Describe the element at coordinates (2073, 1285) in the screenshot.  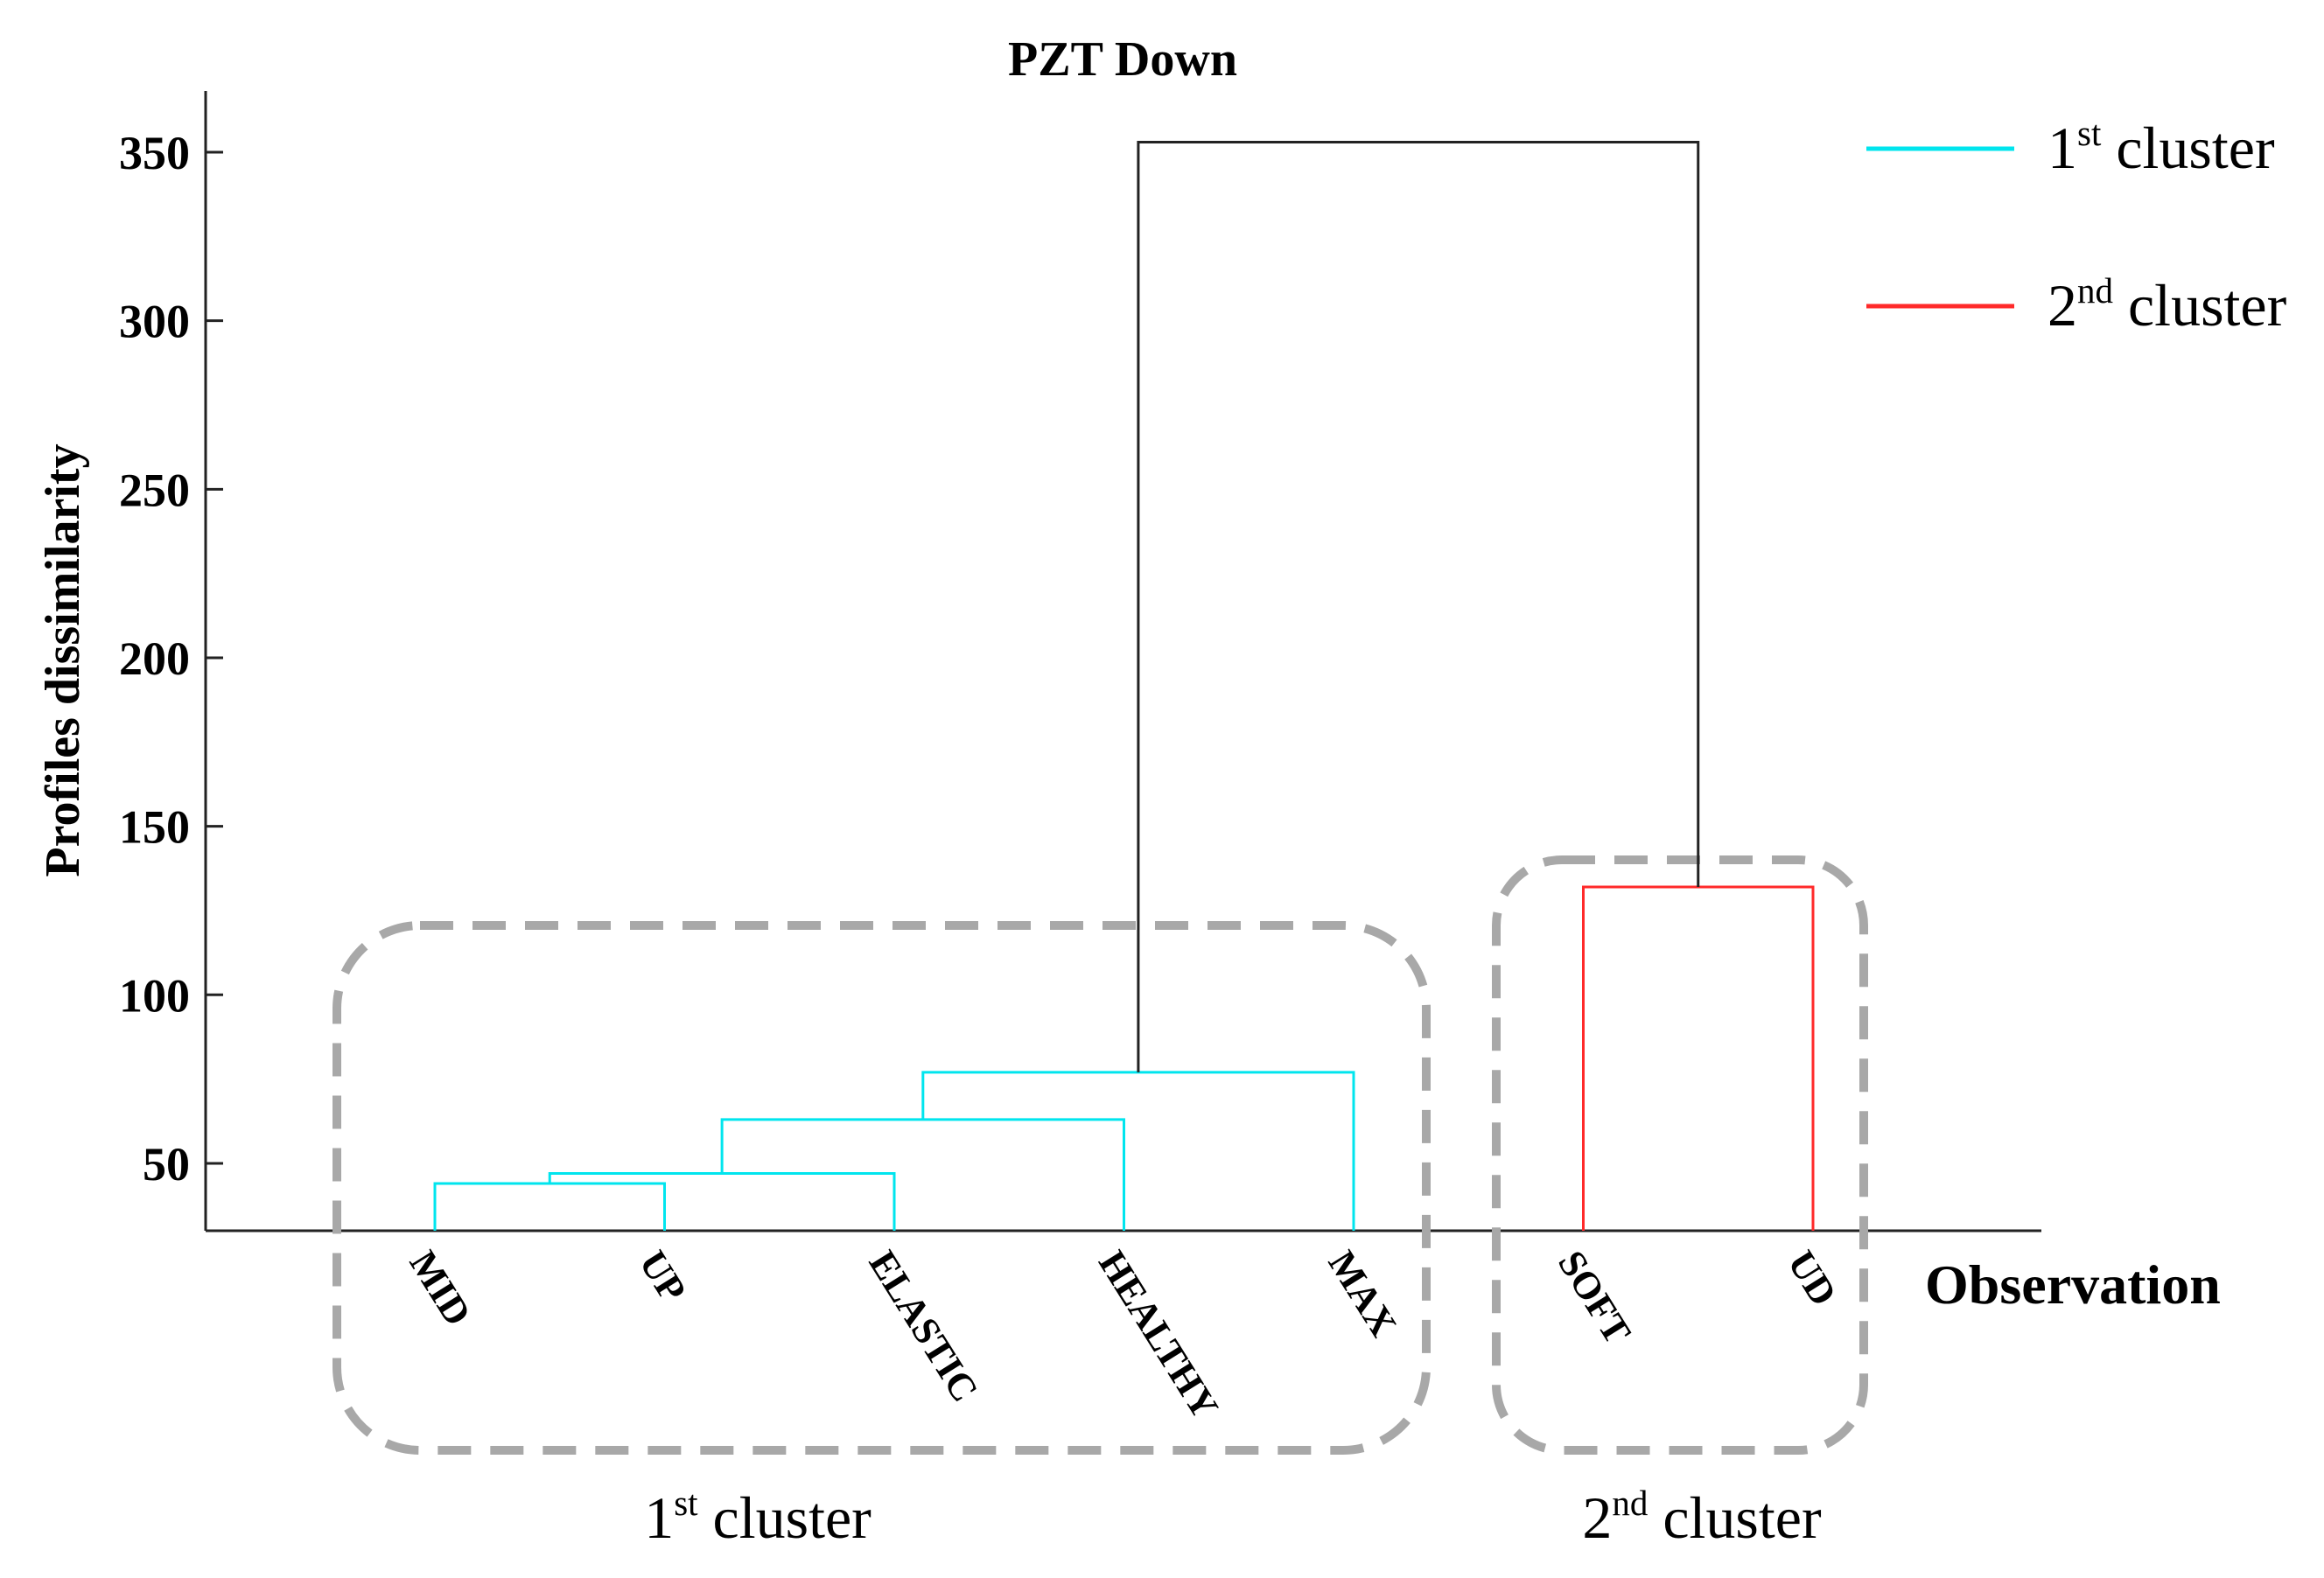
I see `x-axis-label: Observation` at that location.